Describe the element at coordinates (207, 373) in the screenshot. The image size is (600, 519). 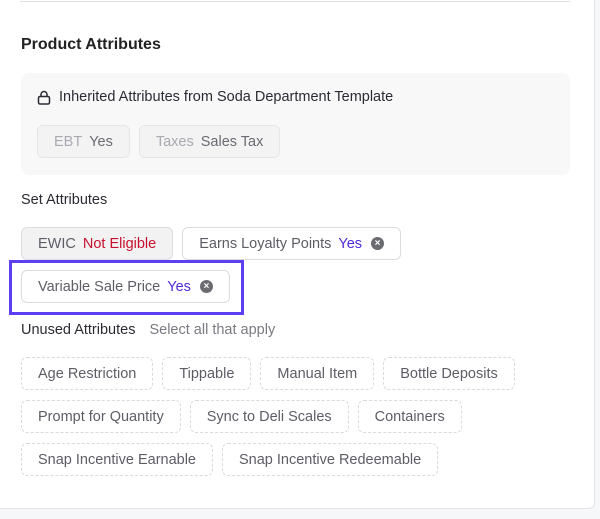
I see `unused-chip: Tippable` at that location.